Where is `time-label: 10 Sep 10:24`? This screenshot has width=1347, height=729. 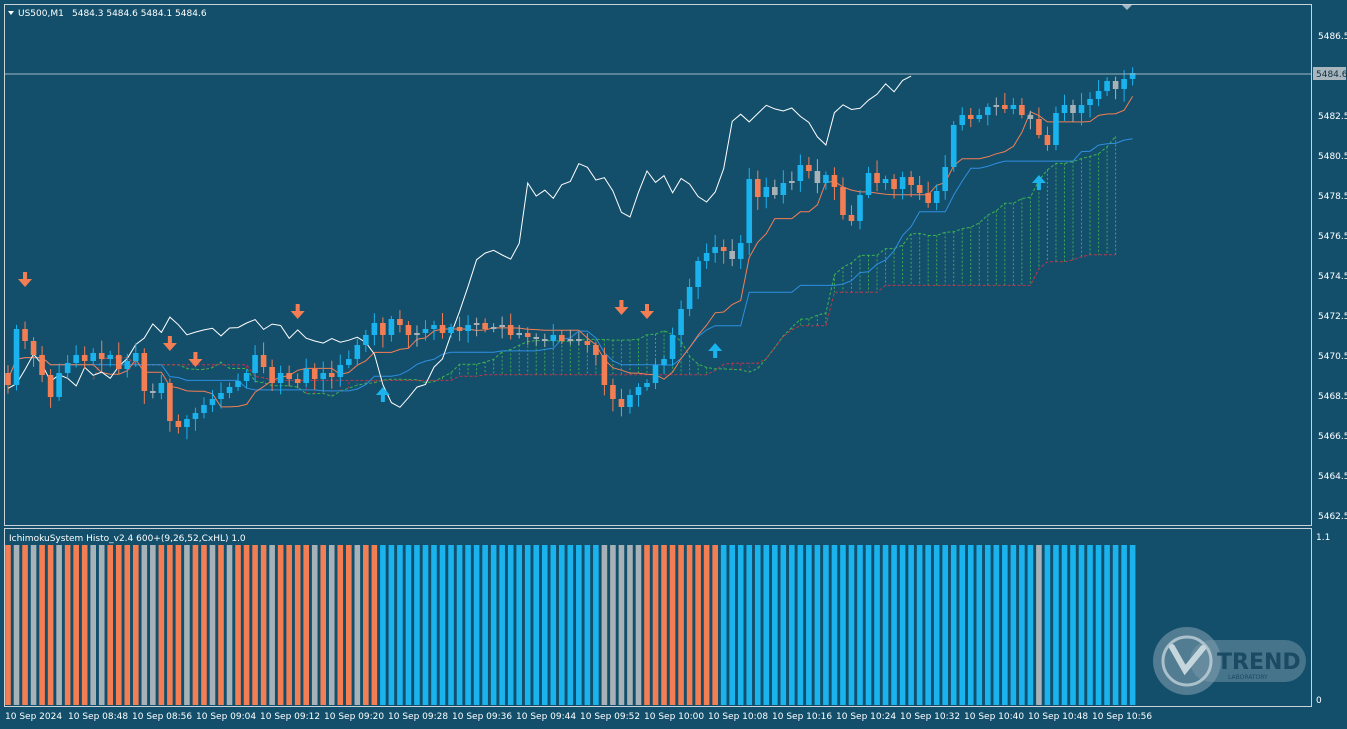
time-label: 10 Sep 10:24 is located at coordinates (866, 717).